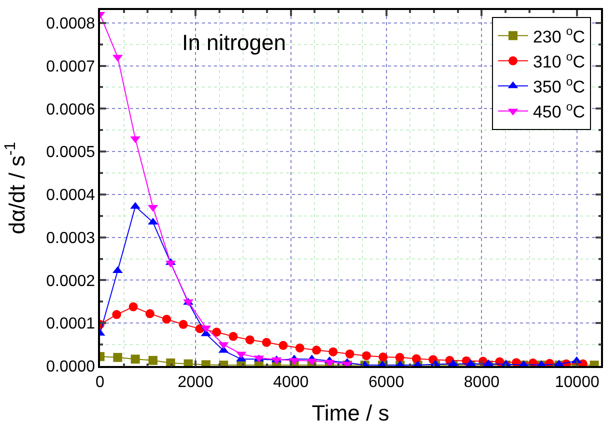  I want to click on y-tick-label: 0.0002, so click(71, 281).